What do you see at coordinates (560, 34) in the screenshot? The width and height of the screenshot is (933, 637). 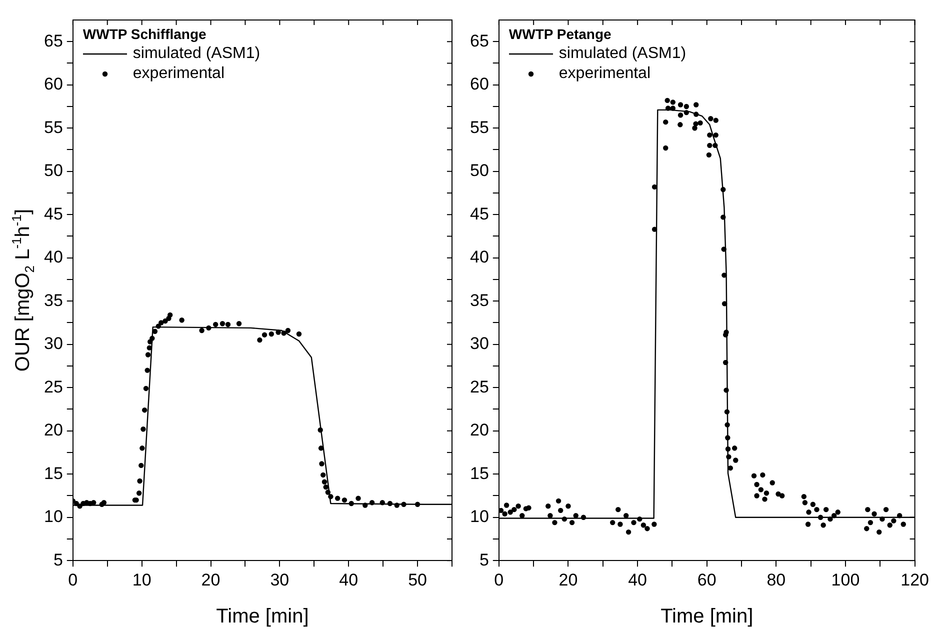 I see `legend-title: WWTP Petange` at bounding box center [560, 34].